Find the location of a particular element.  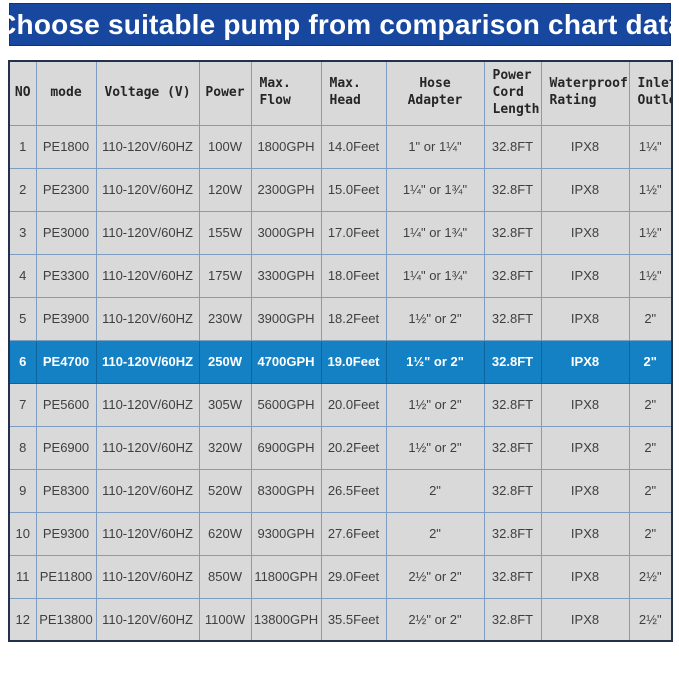

cell-max_flow: 13800GPH is located at coordinates (286, 619).